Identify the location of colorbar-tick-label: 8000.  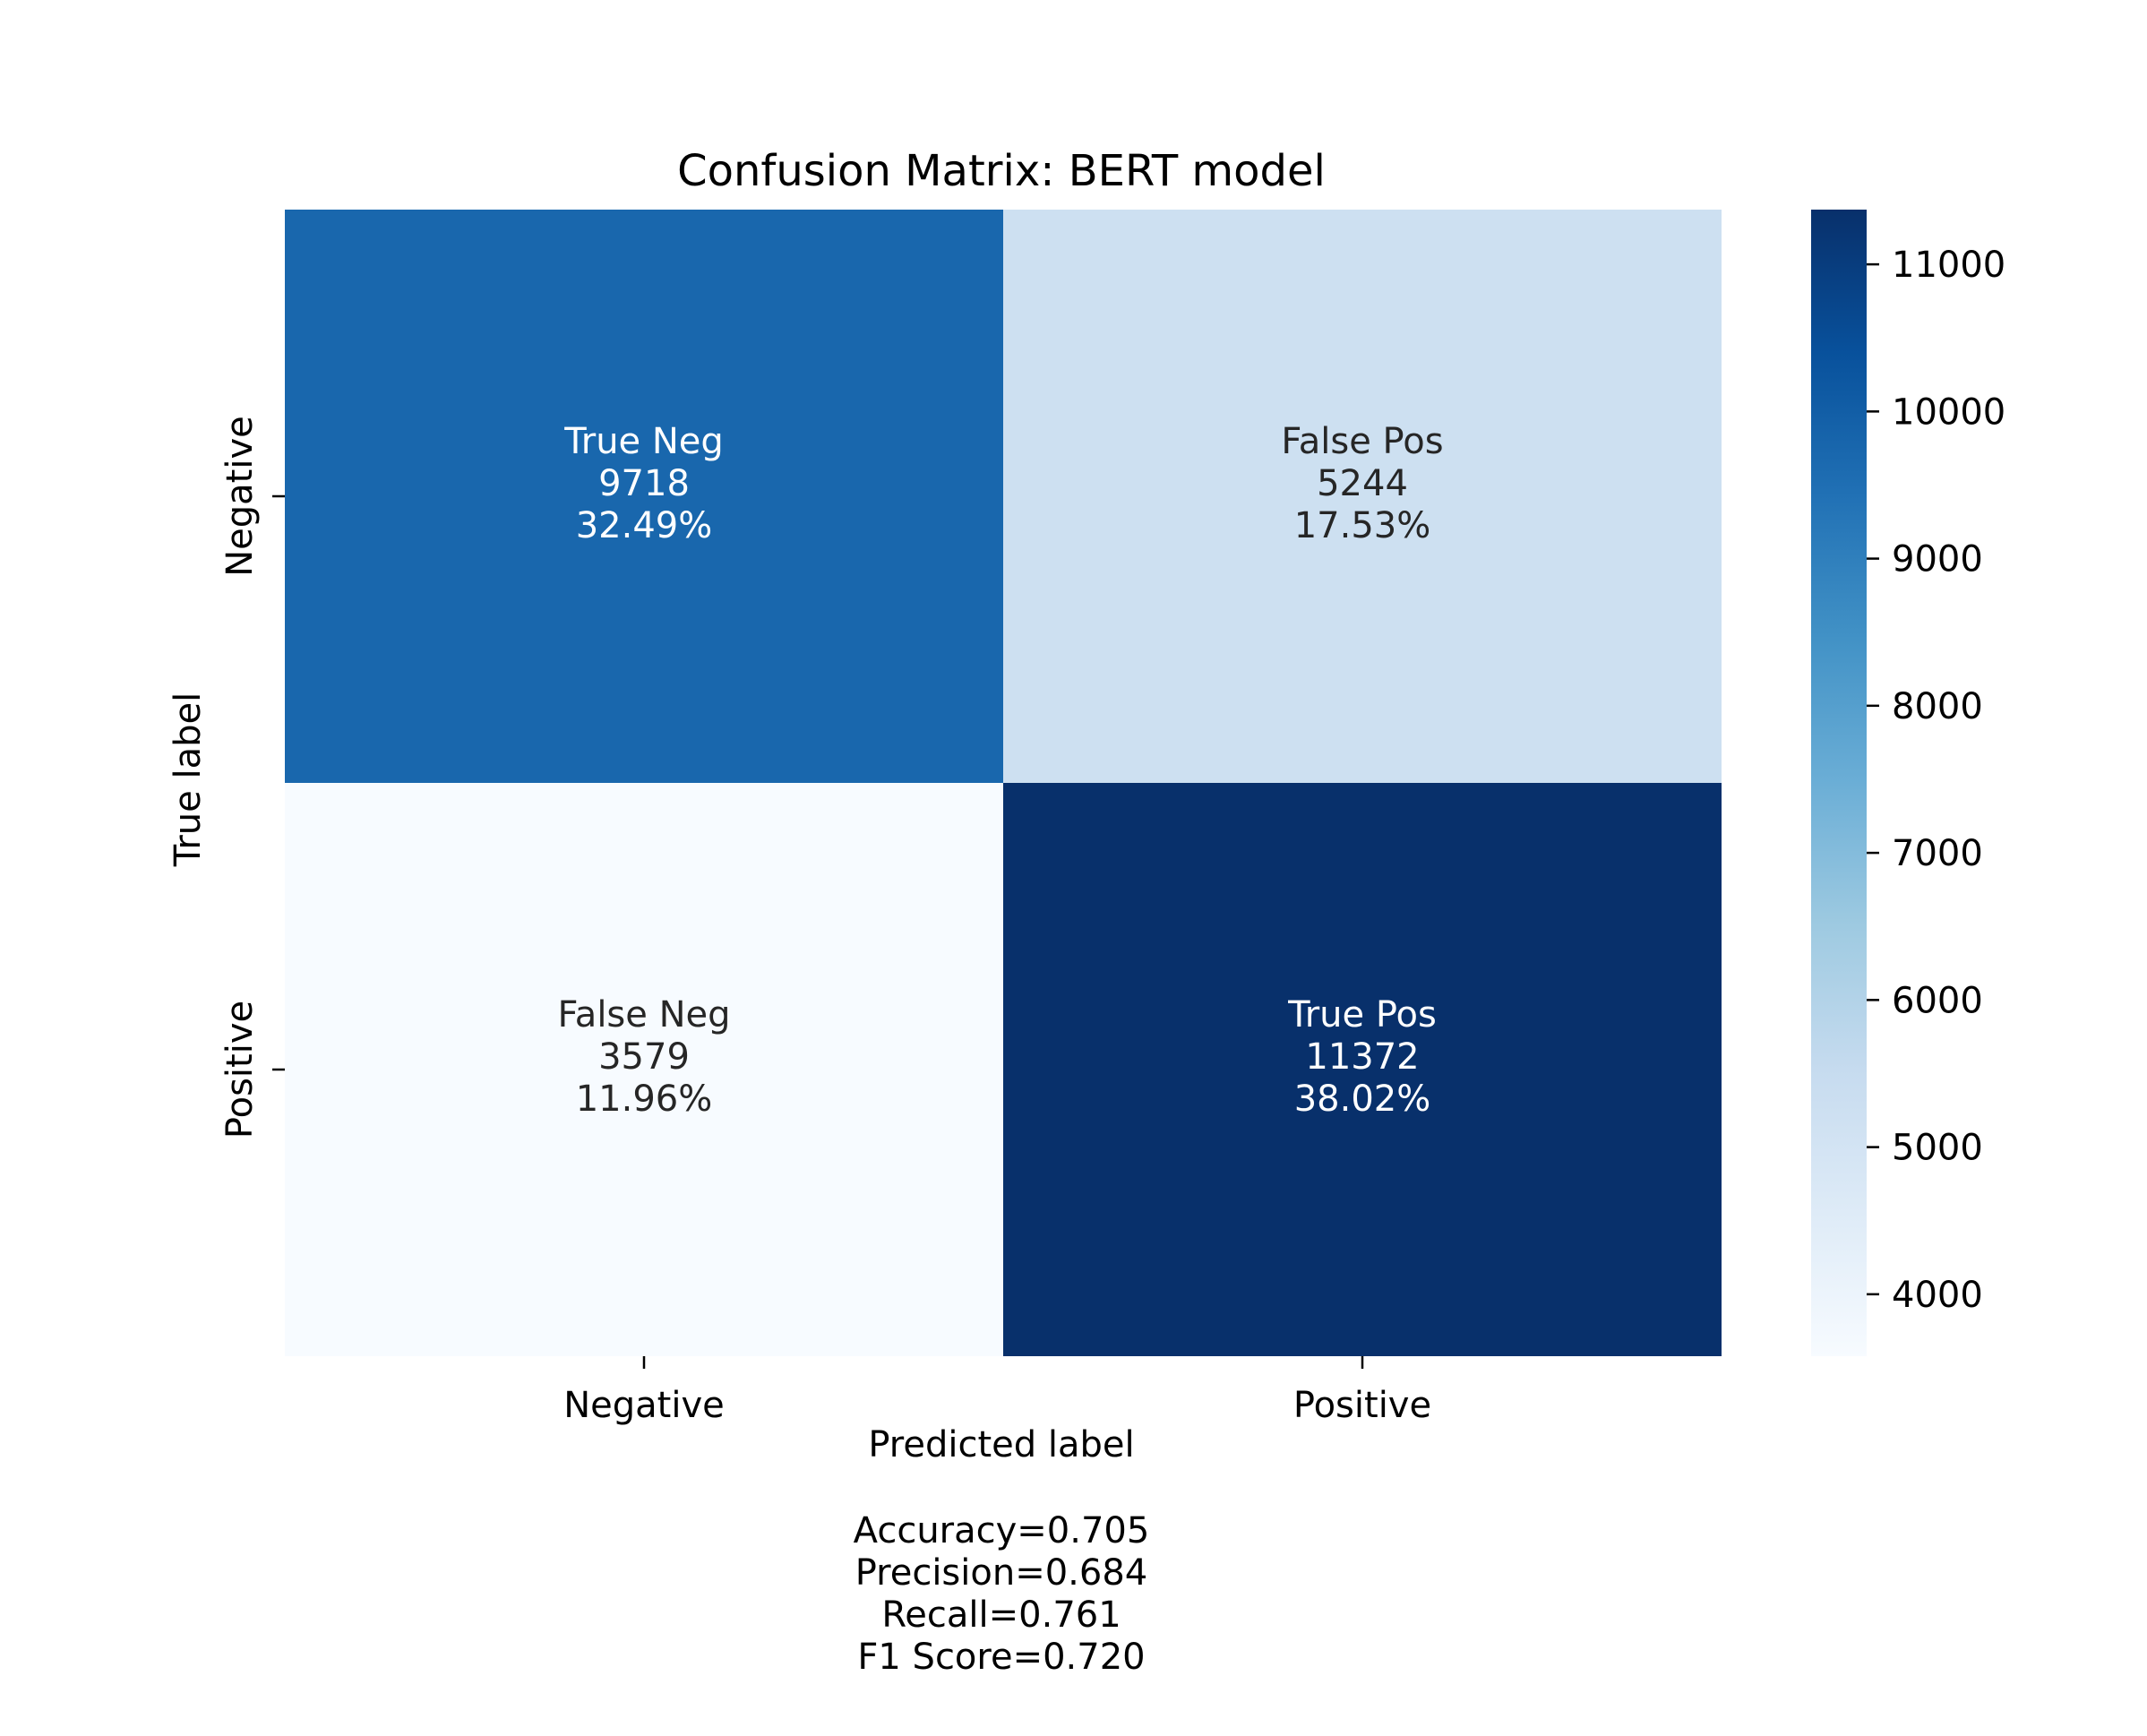
(1937, 707).